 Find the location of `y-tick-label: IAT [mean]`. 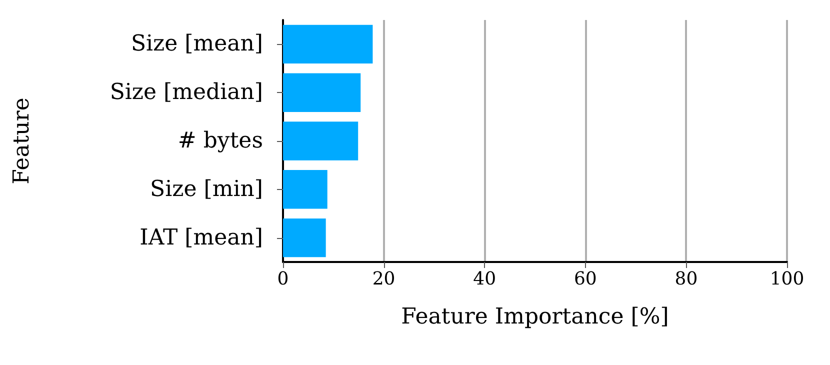

y-tick-label: IAT [mean] is located at coordinates (201, 237).